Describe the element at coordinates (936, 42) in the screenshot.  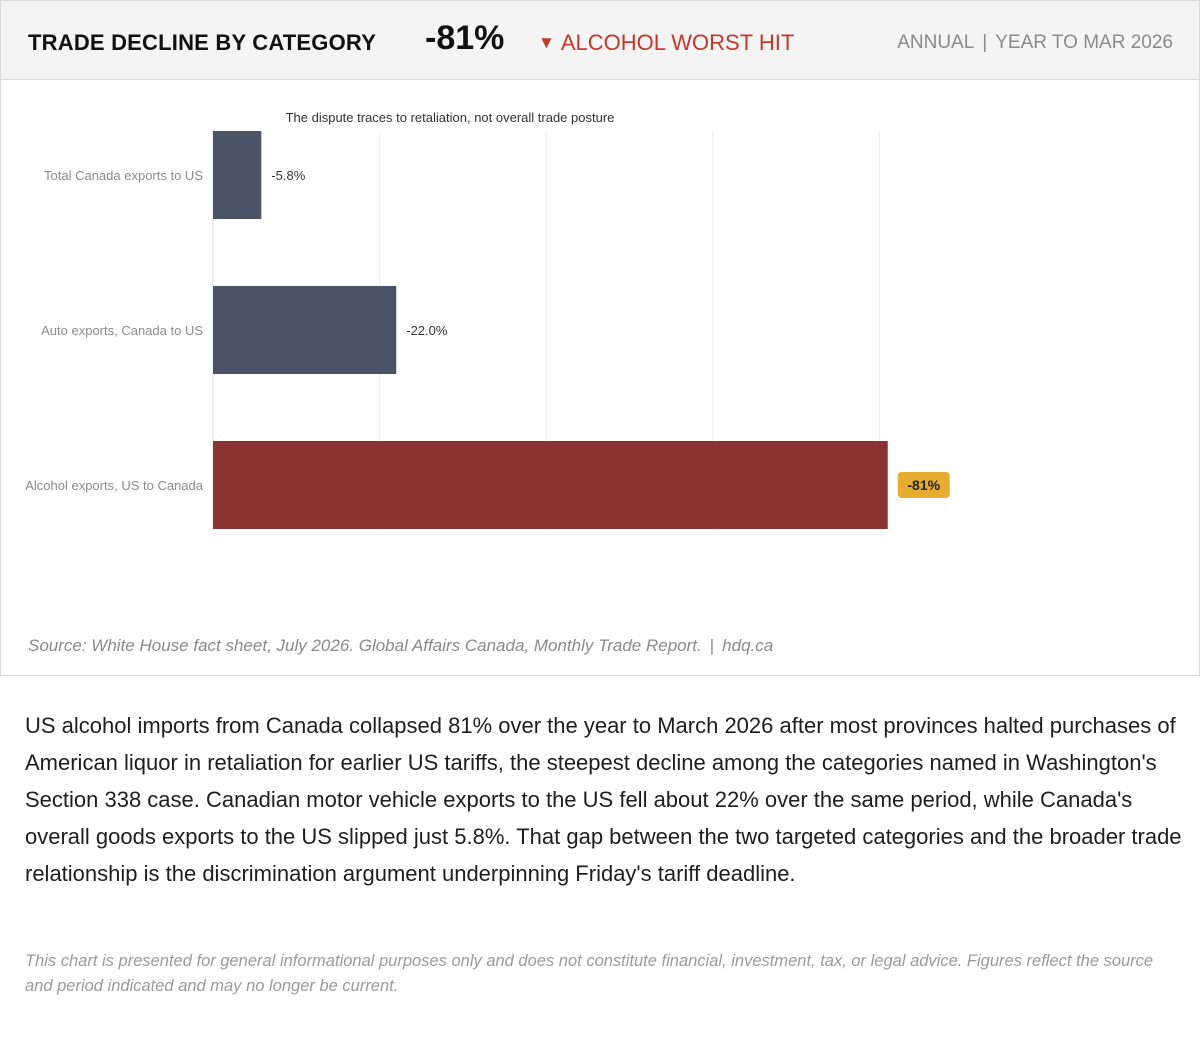
I see `period-frequency: ANNUAL` at that location.